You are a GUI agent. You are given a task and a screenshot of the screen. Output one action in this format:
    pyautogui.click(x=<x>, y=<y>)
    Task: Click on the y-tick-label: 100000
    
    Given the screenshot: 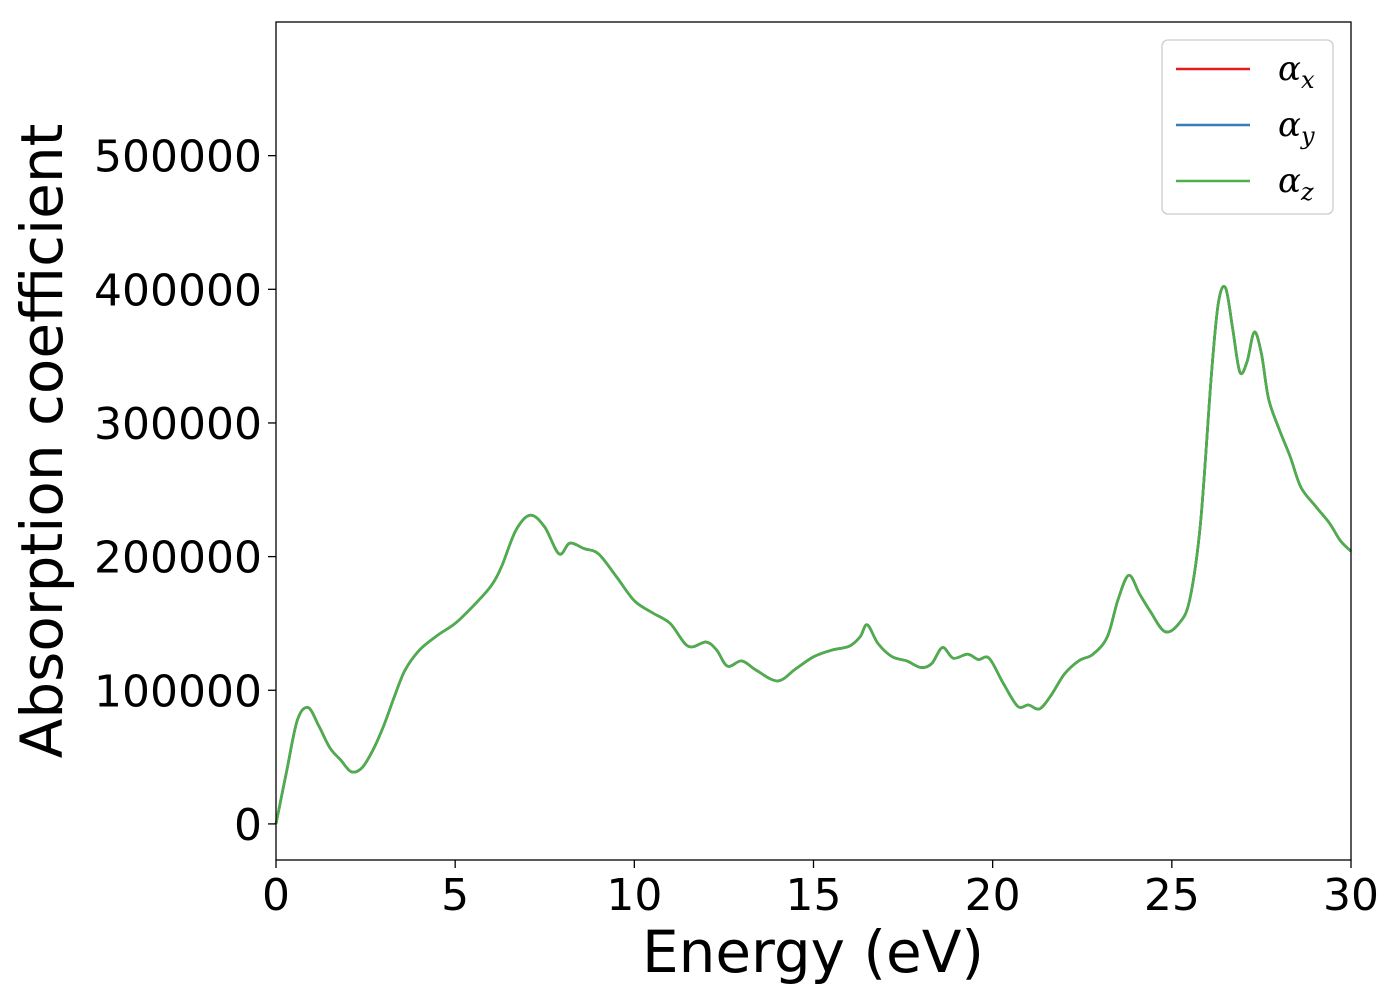 What is the action you would take?
    pyautogui.click(x=178, y=691)
    